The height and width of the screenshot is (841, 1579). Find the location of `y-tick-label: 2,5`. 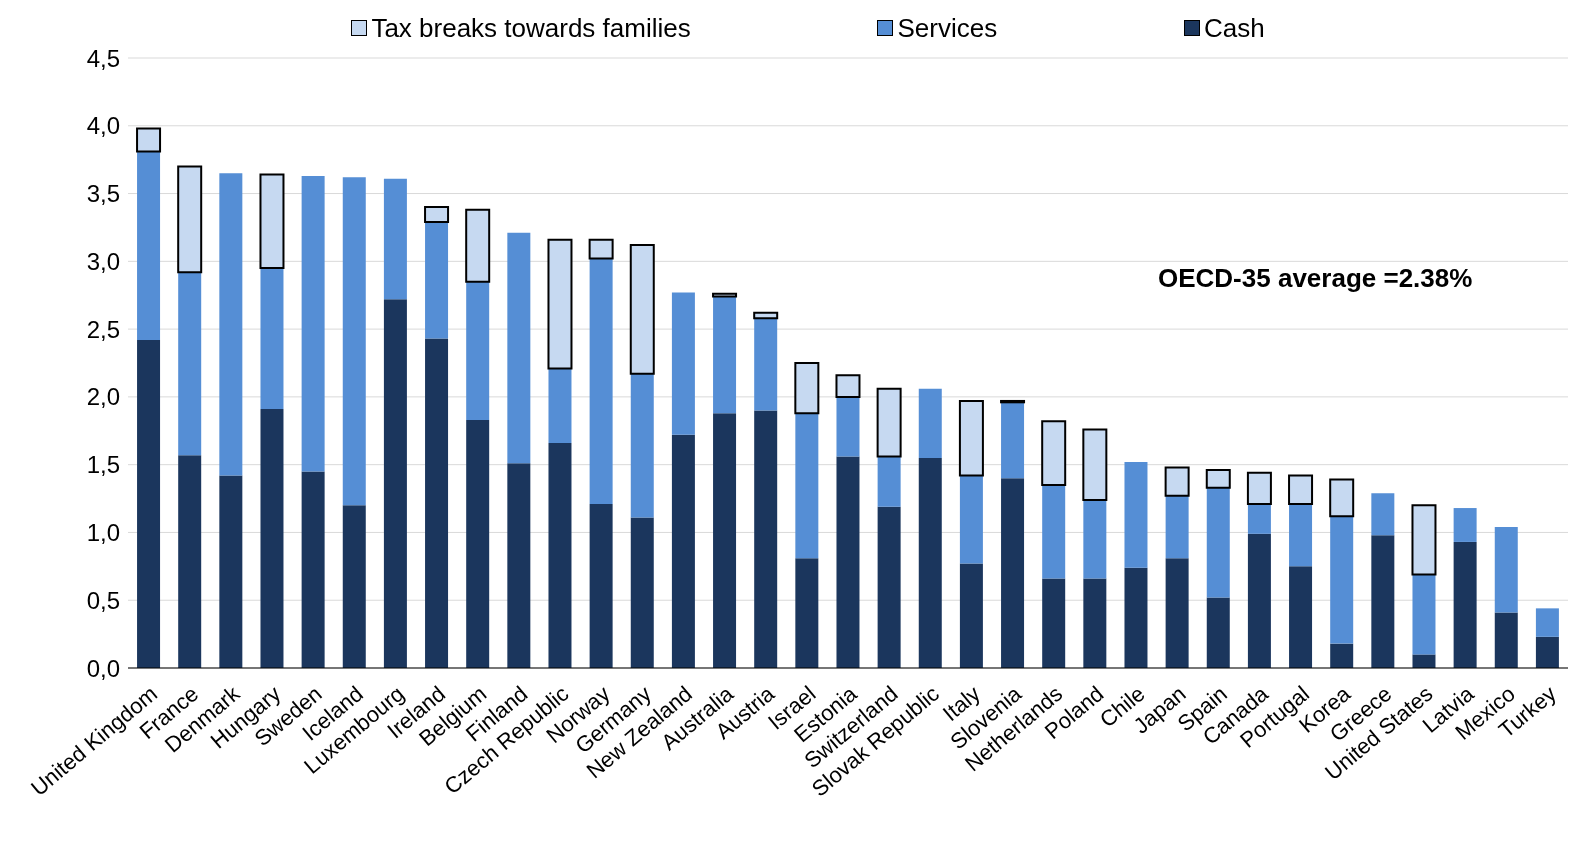

y-tick-label: 2,5 is located at coordinates (103, 329).